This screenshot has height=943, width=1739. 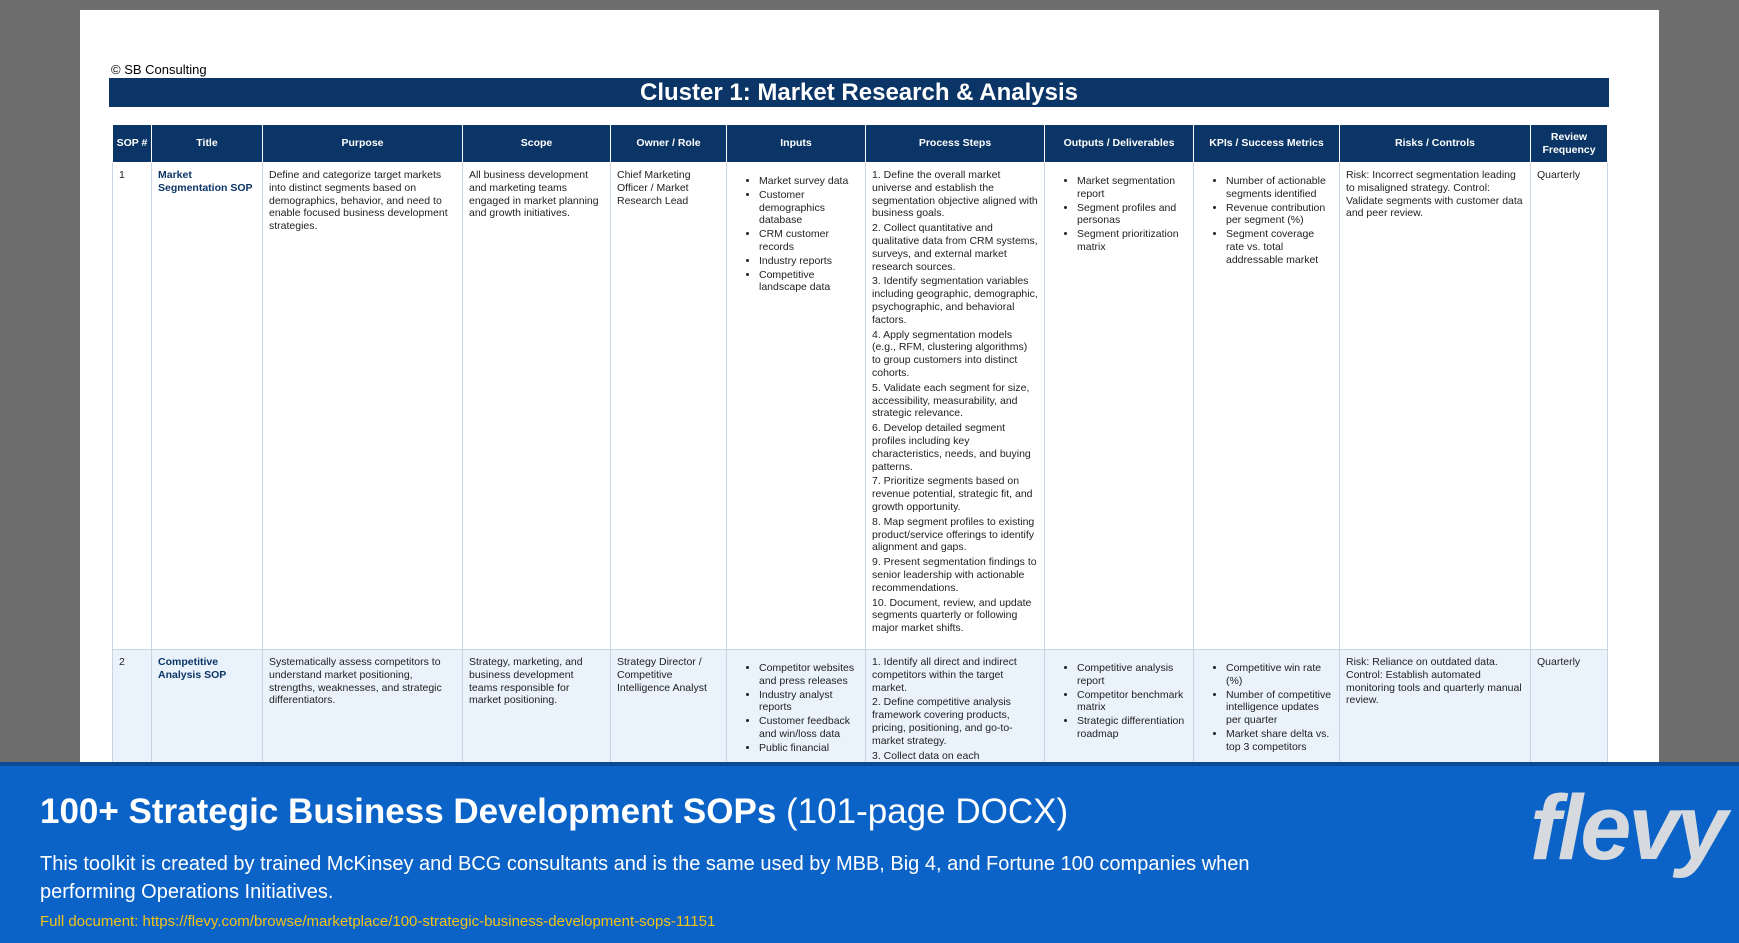 I want to click on column-header: Process Steps, so click(x=955, y=143).